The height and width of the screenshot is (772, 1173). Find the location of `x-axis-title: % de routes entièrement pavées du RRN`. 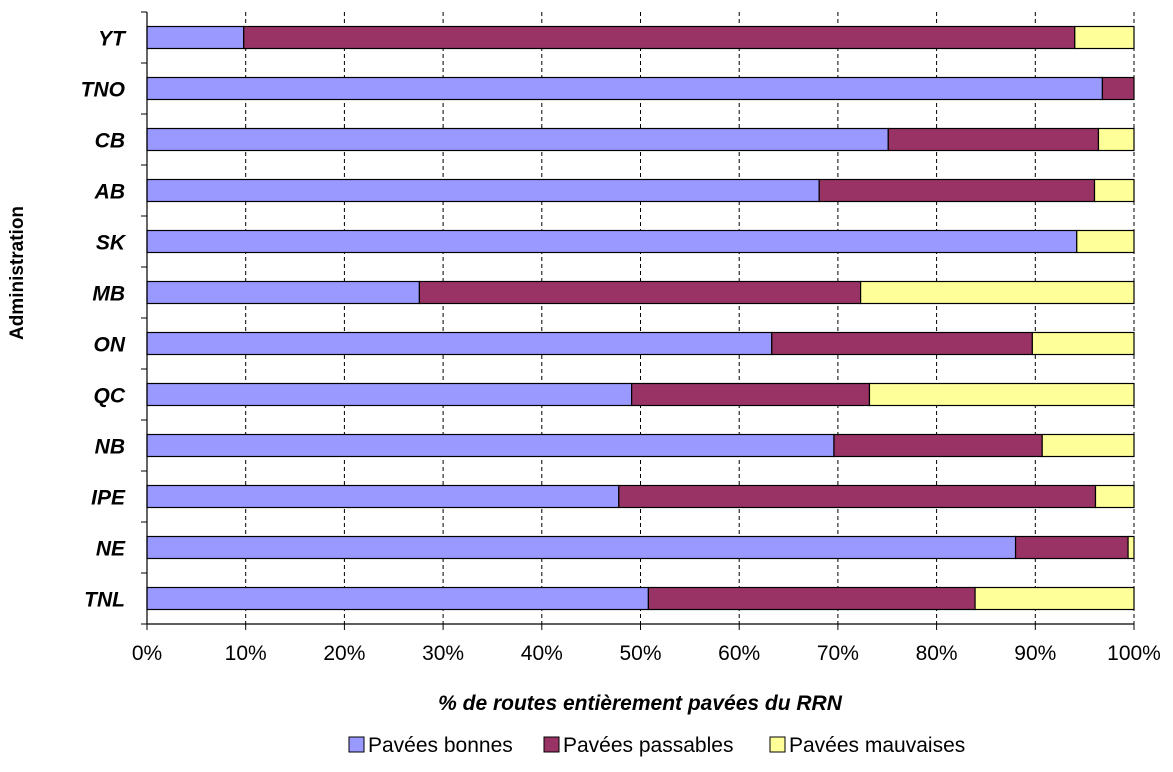

x-axis-title: % de routes entièrement pavées du RRN is located at coordinates (640, 703).